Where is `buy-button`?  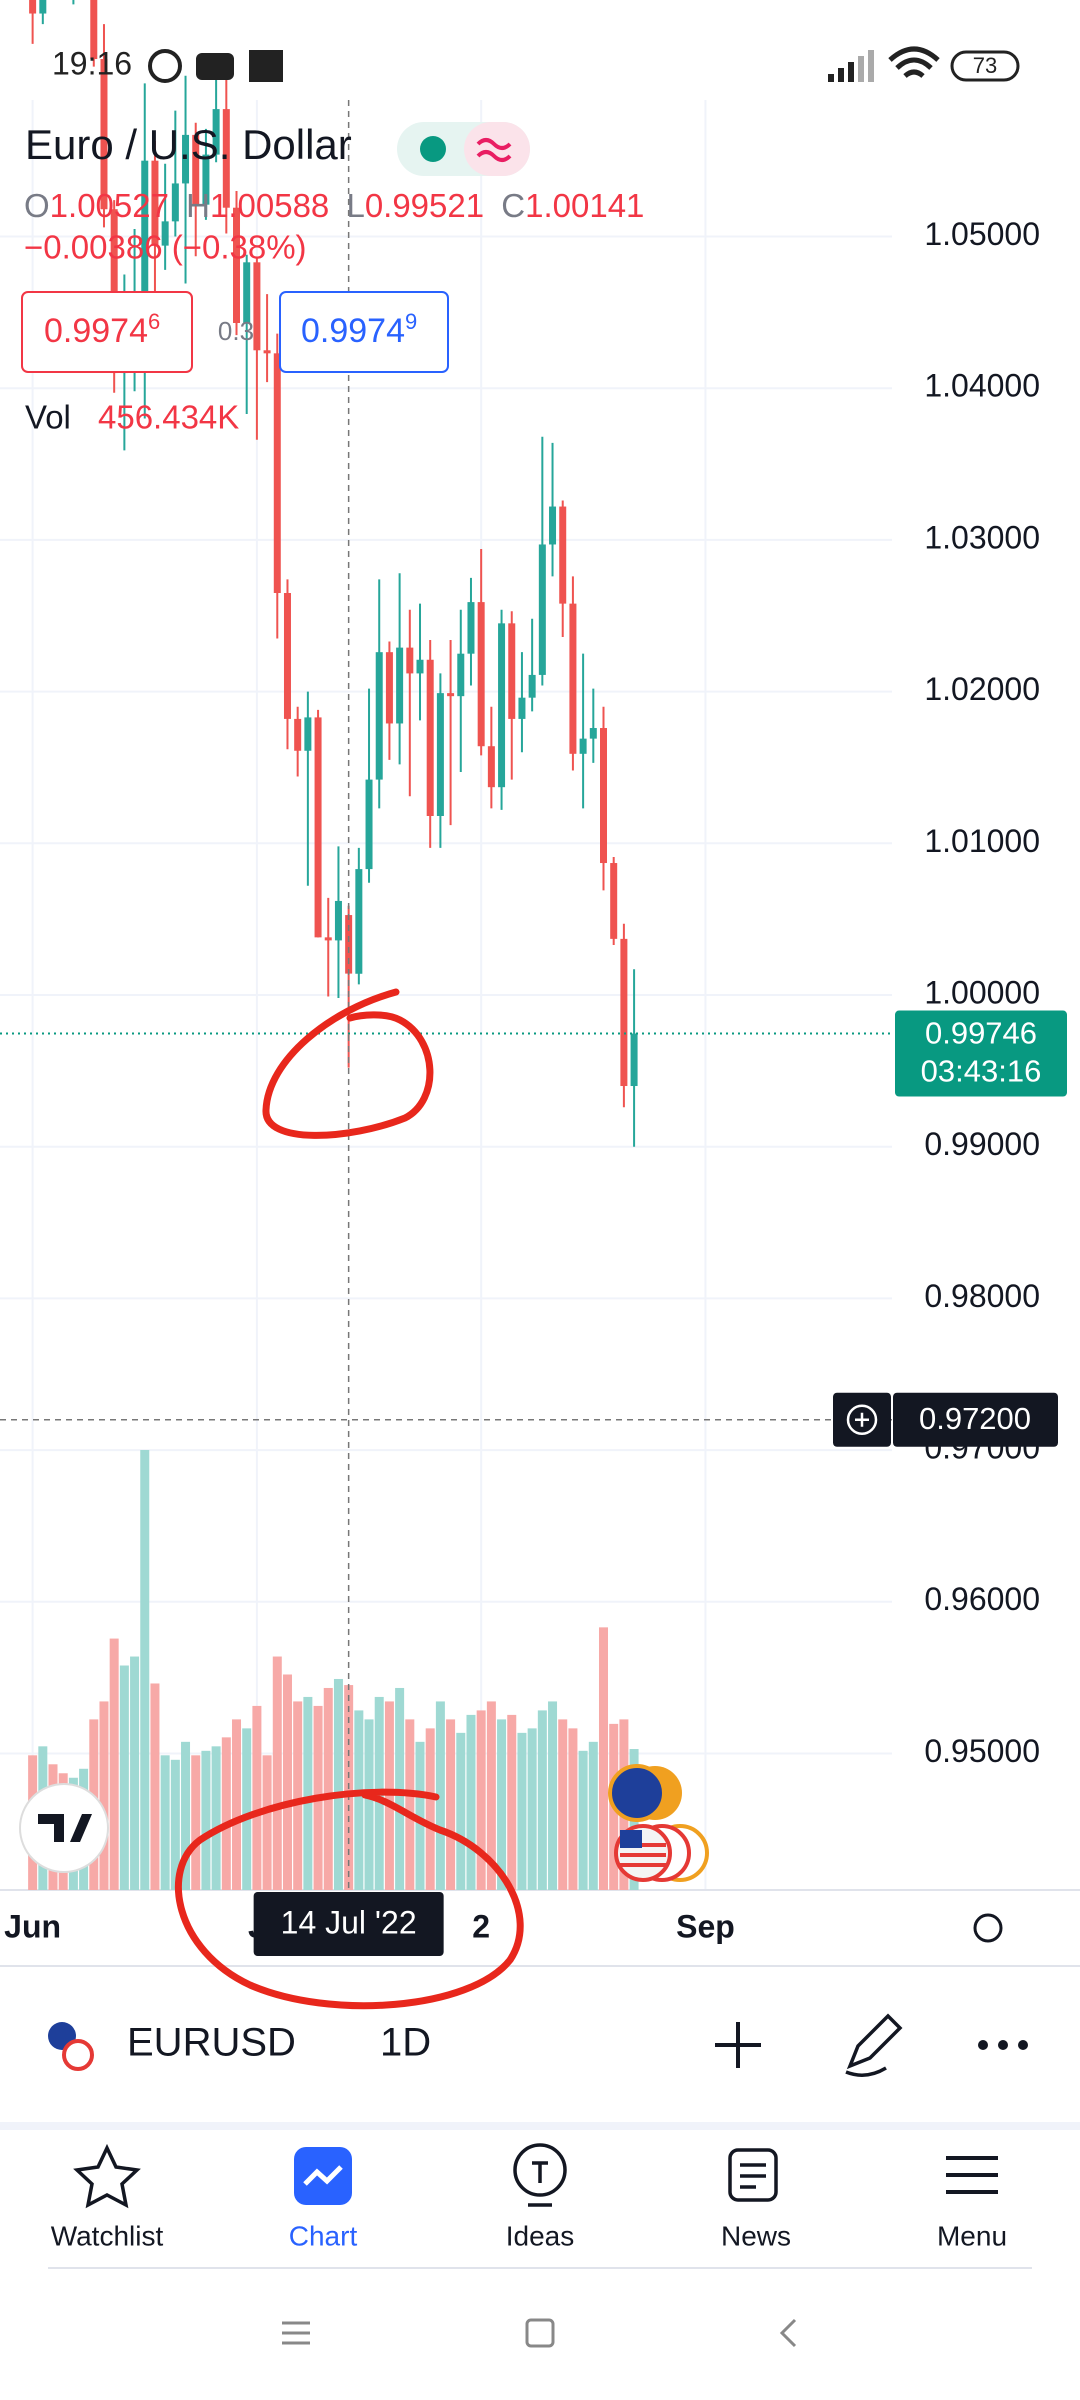
buy-button is located at coordinates (364, 332).